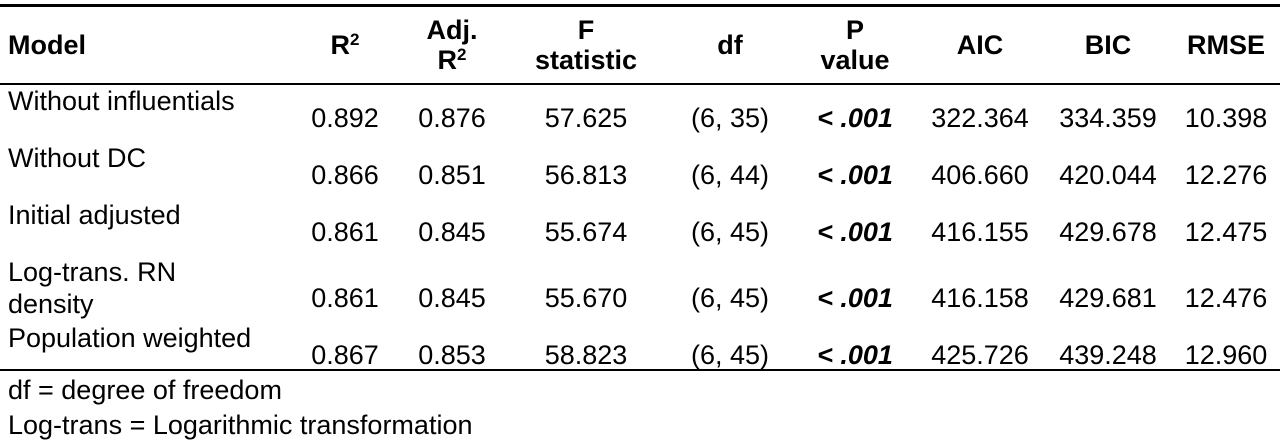 The image size is (1280, 446). What do you see at coordinates (345, 118) in the screenshot?
I see `cell-r2: 0.892` at bounding box center [345, 118].